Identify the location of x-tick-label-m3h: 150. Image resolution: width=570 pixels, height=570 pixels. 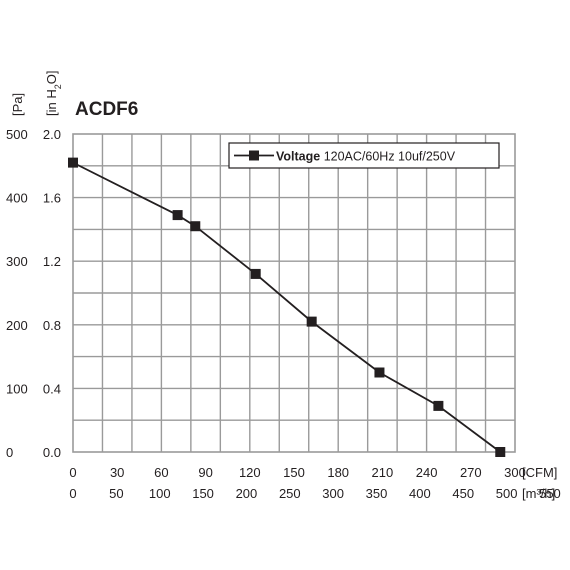
(203, 493).